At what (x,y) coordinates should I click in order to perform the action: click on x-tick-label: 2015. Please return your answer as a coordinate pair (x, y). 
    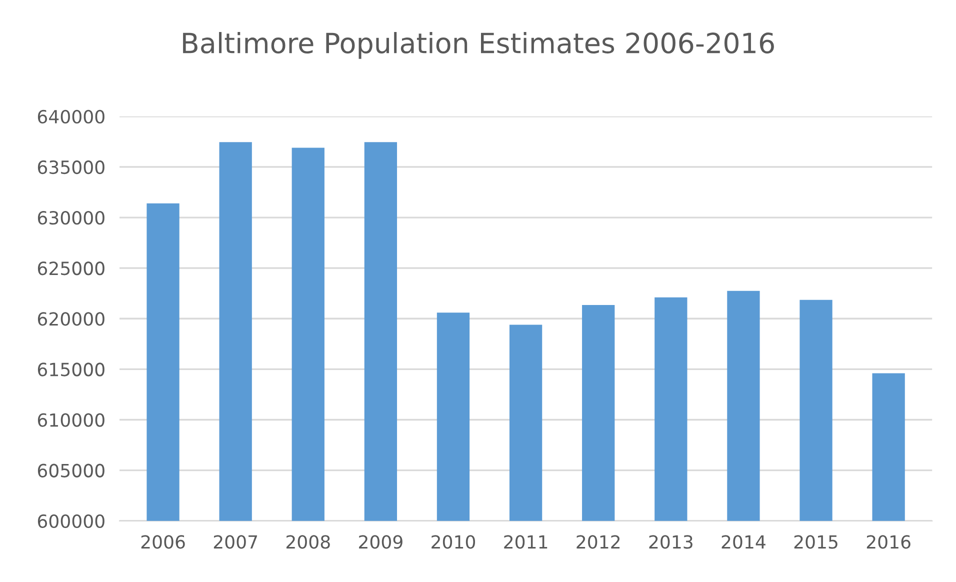
    Looking at the image, I should click on (816, 542).